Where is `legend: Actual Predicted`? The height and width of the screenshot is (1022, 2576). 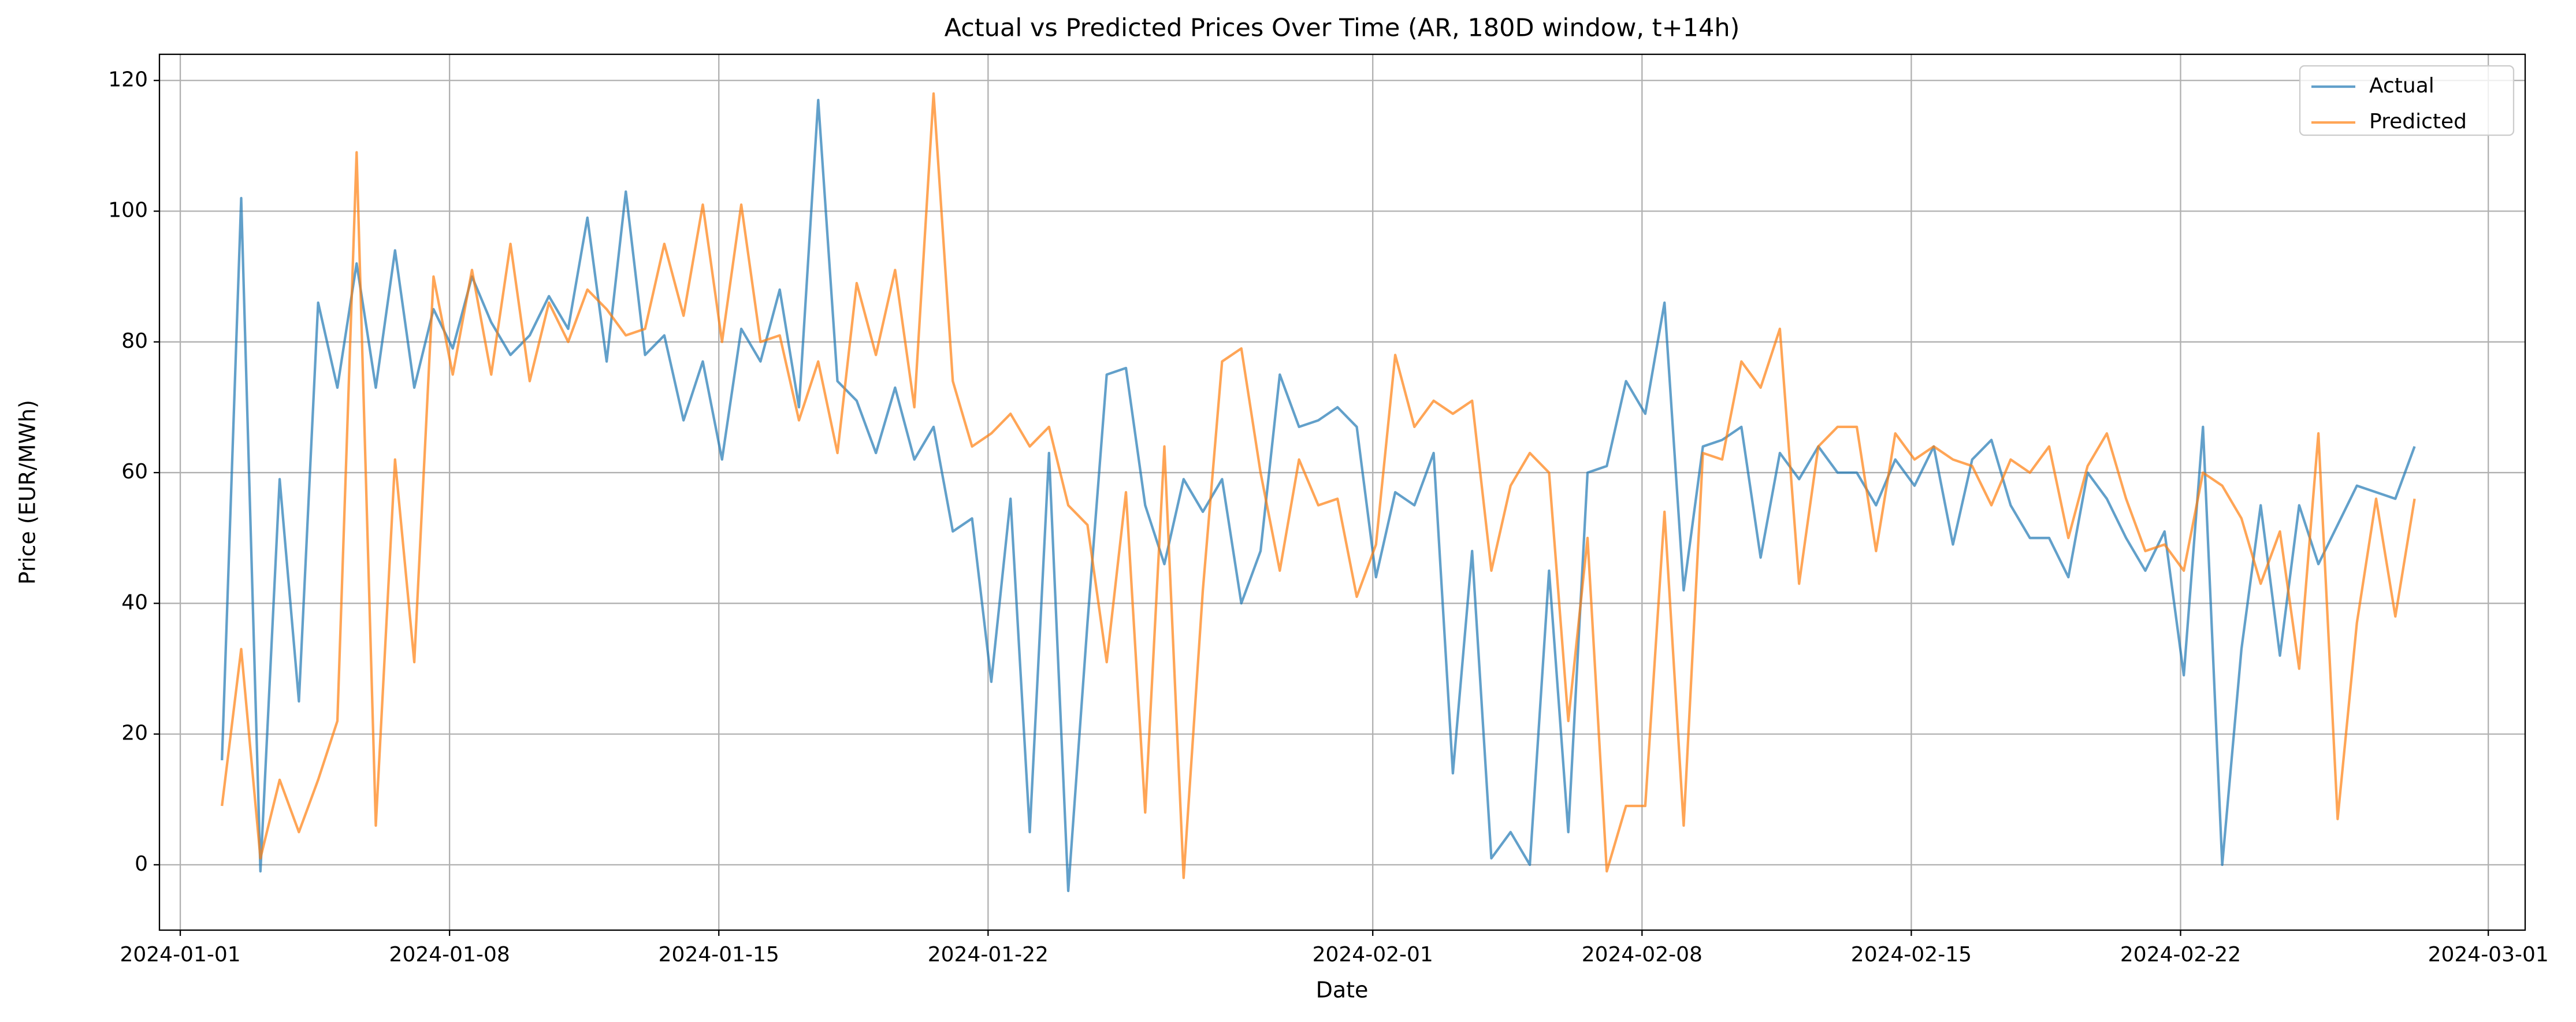
legend: Actual Predicted is located at coordinates (2407, 101).